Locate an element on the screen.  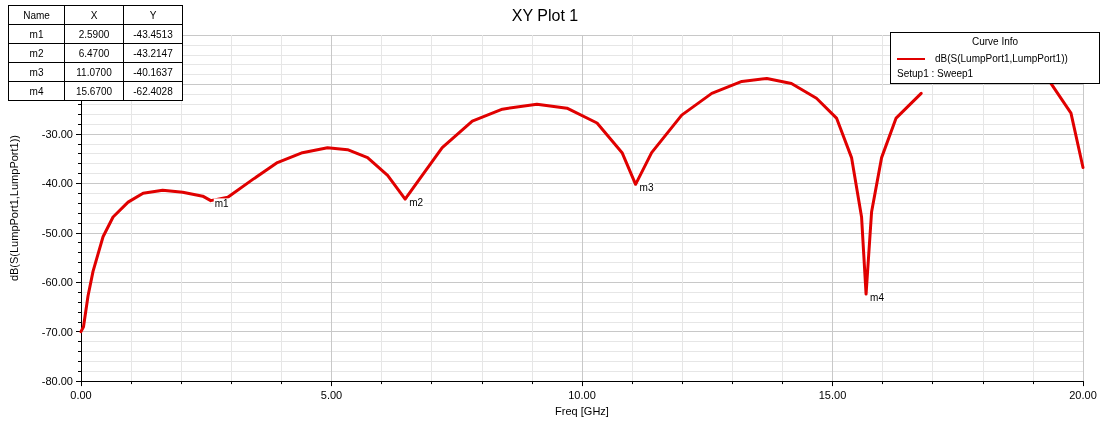
annotation: 6.4700 is located at coordinates (94, 53).